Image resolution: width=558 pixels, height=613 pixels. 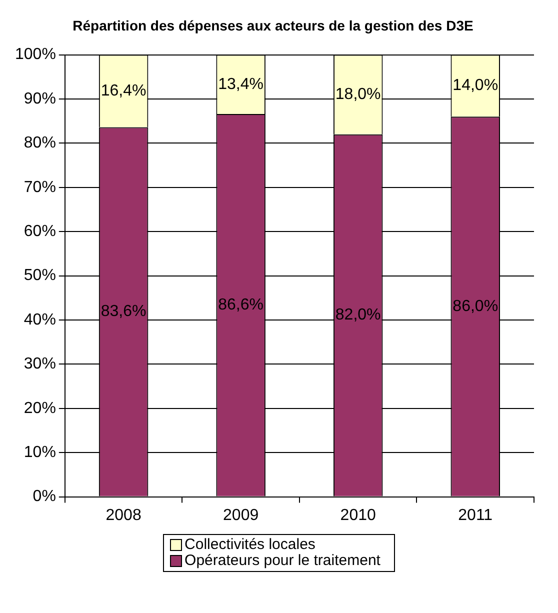 What do you see at coordinates (241, 84) in the screenshot?
I see `data-label: 13,4%` at bounding box center [241, 84].